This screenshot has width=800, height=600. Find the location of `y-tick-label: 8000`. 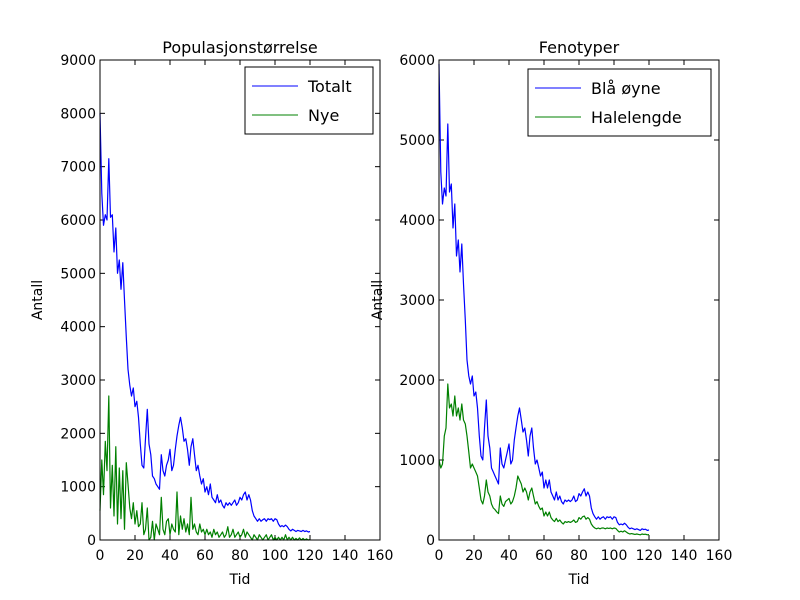

y-tick-label: 8000 is located at coordinates (78, 114).